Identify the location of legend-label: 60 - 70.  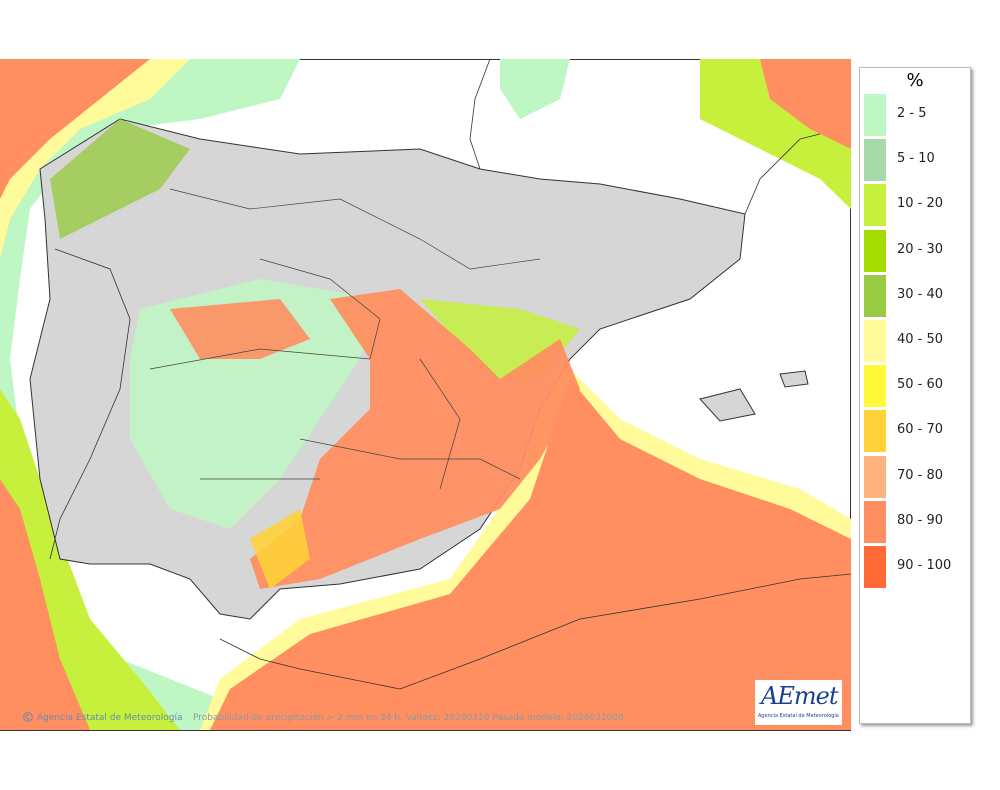
(920, 430).